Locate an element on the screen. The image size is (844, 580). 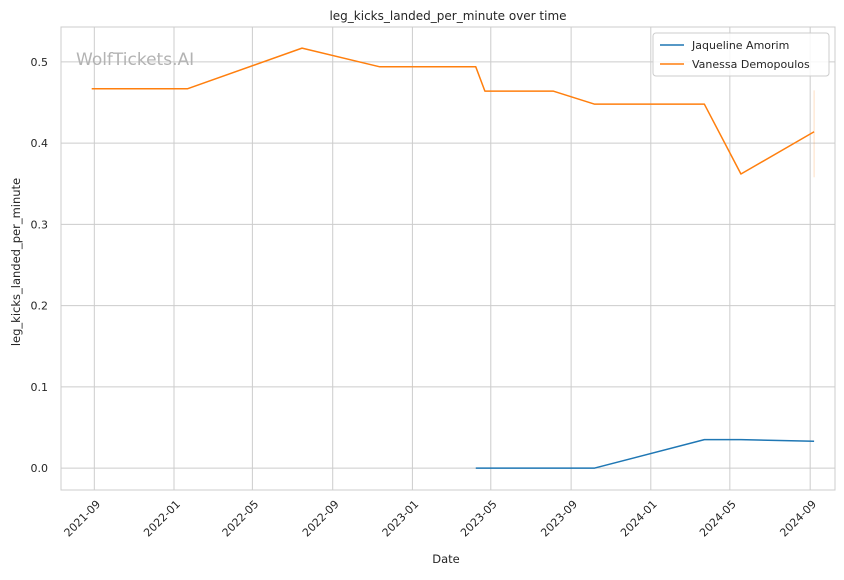
legend: Jaqueline Amorim Vanessa Demopoulos is located at coordinates (741, 54).